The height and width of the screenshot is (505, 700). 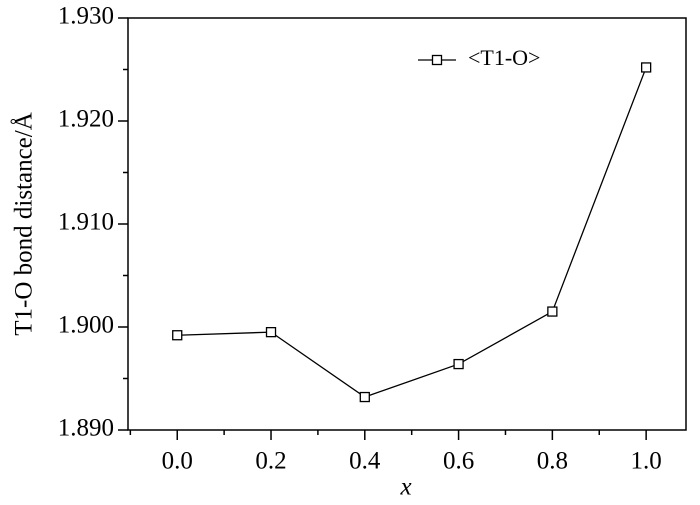 I want to click on x-tick-label: 0.6, so click(x=458, y=461).